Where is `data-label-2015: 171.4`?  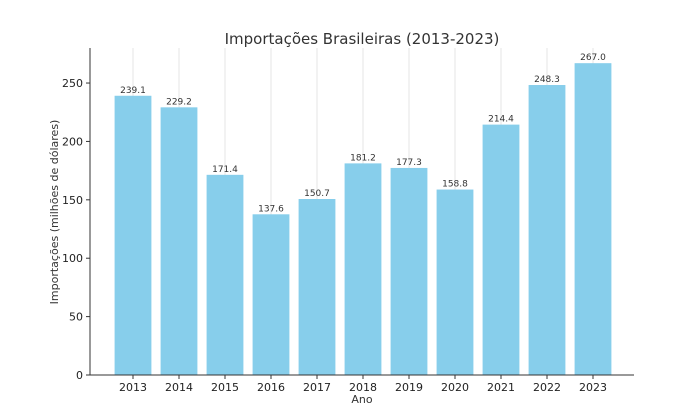
data-label-2015: 171.4 is located at coordinates (225, 170).